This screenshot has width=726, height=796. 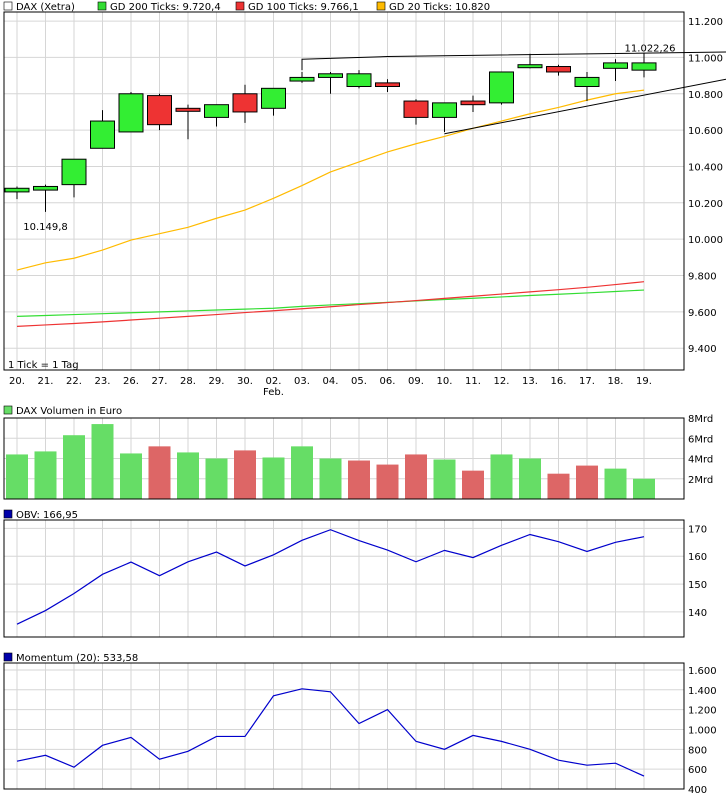 I want to click on obv-line, so click(x=330, y=577).